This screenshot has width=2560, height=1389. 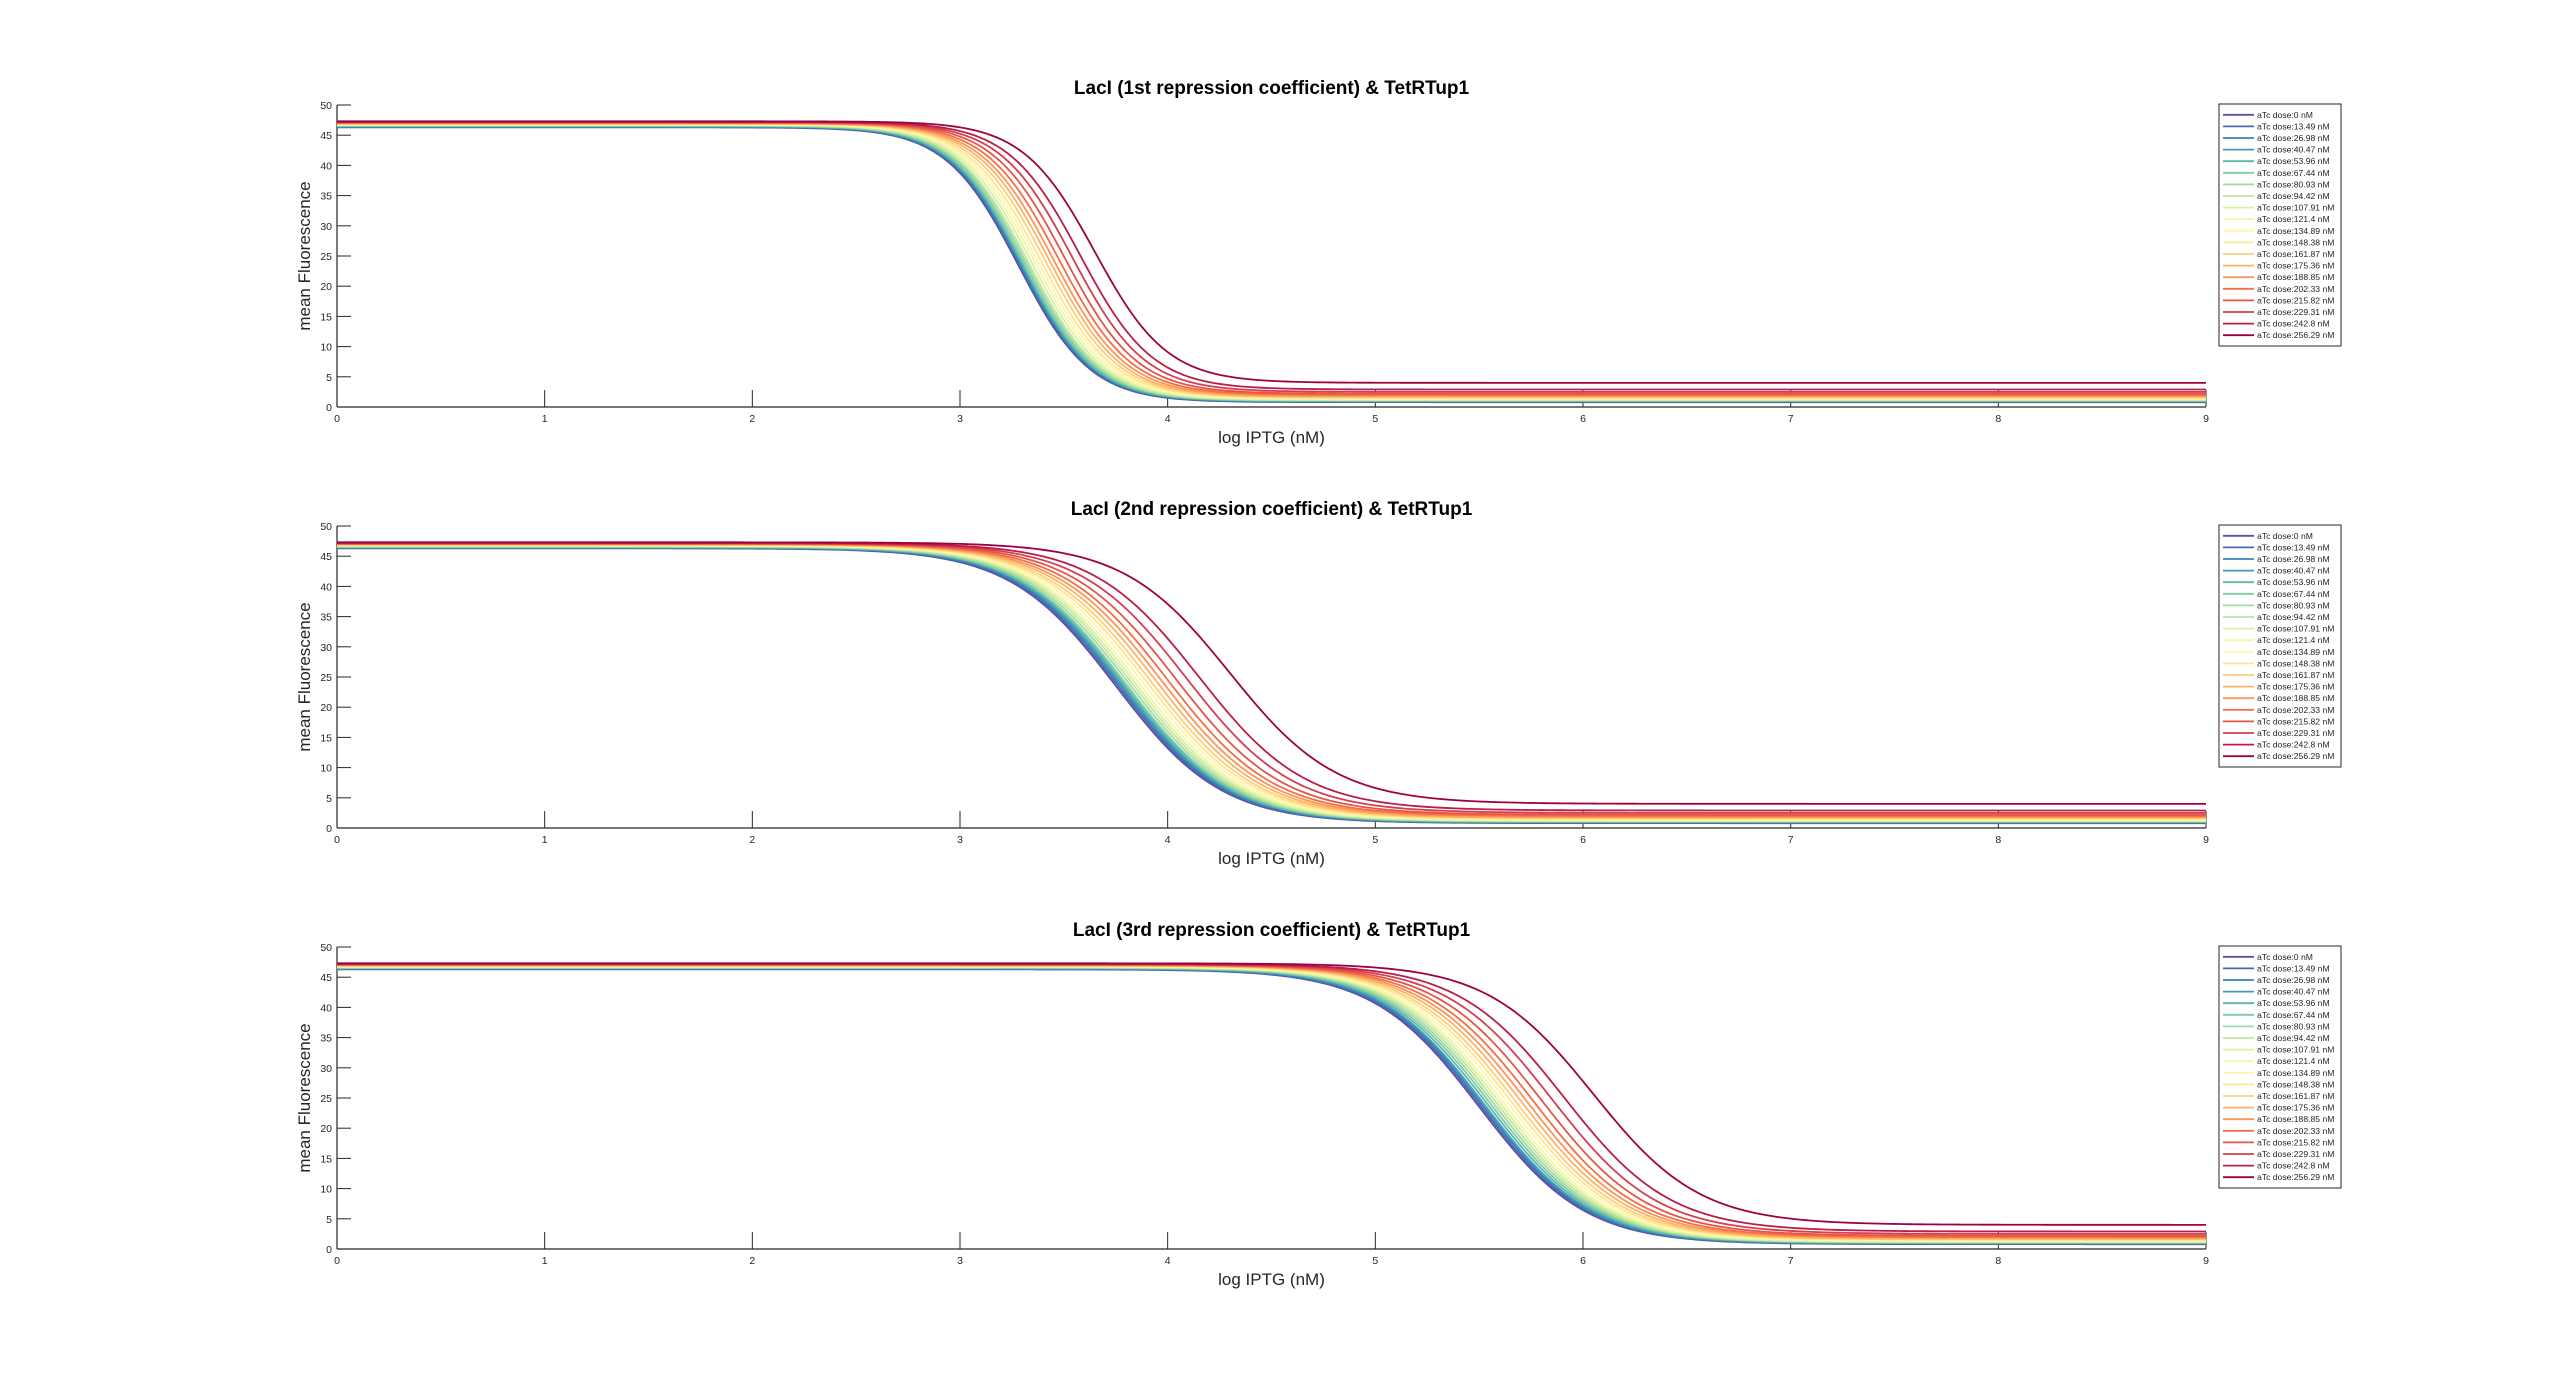 I want to click on legend-label: aTc dose:134.89 nM, so click(x=2295, y=652).